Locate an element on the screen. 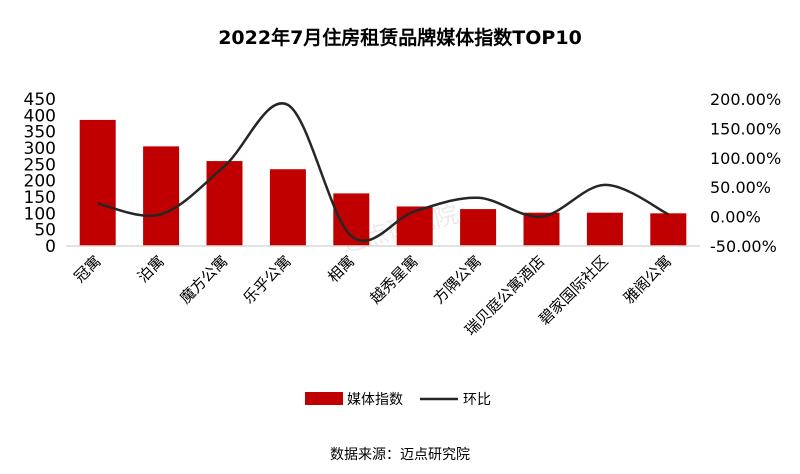 Image resolution: width=800 pixels, height=474 pixels. bar-雅阁公寓 is located at coordinates (668, 229).